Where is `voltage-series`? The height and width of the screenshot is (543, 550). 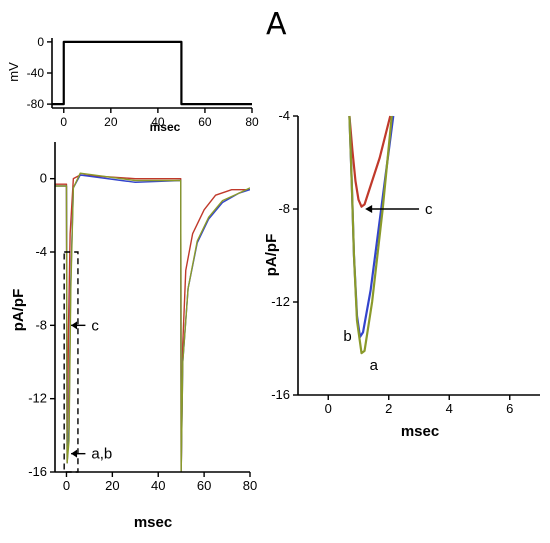
voltage-series is located at coordinates (152, 73).